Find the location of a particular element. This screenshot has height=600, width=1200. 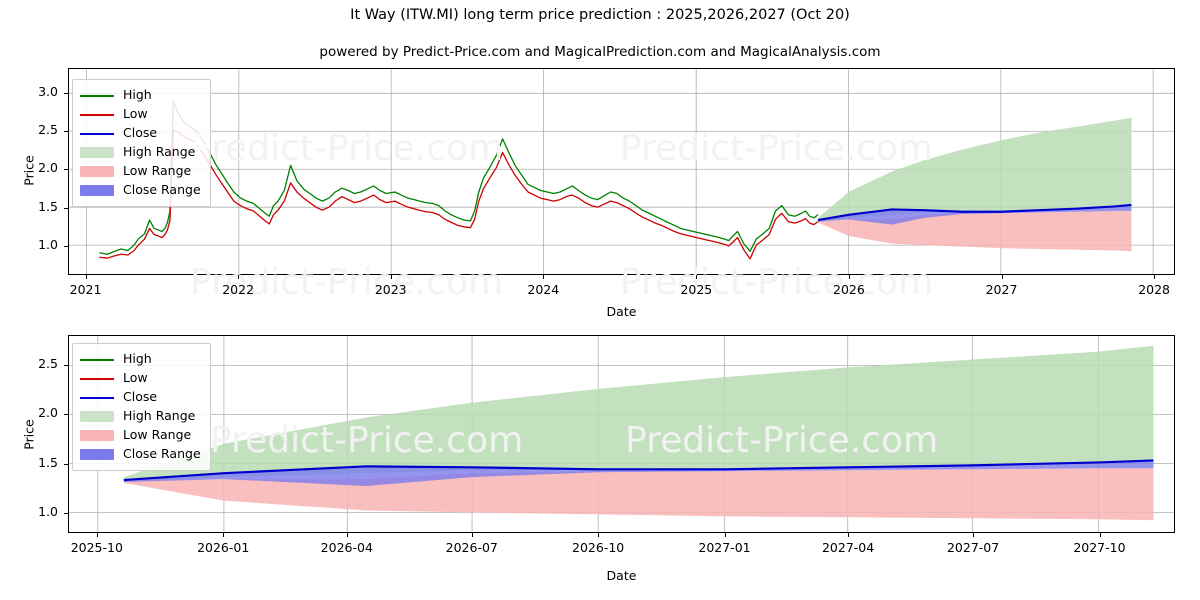

bottom-legend-label: Close is located at coordinates (140, 397).